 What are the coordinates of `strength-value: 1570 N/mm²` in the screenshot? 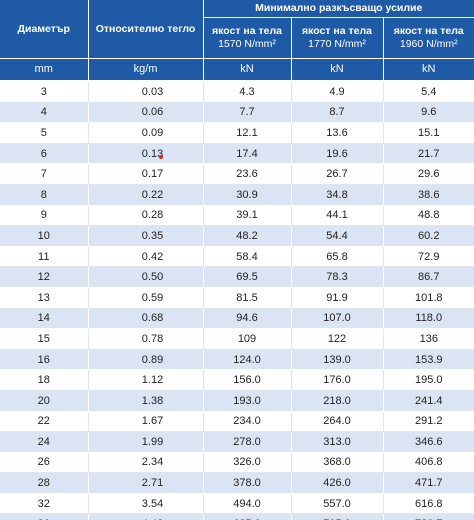 It's located at (247, 44).